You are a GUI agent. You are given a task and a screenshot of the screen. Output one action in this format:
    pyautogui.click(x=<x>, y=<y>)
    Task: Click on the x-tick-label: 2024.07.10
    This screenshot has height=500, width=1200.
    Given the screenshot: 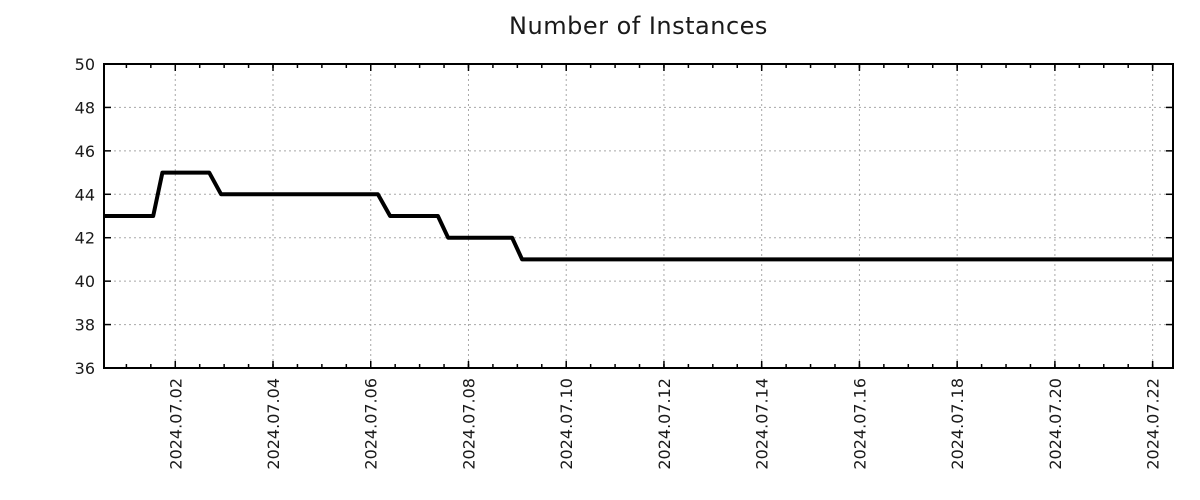 What is the action you would take?
    pyautogui.click(x=566, y=424)
    